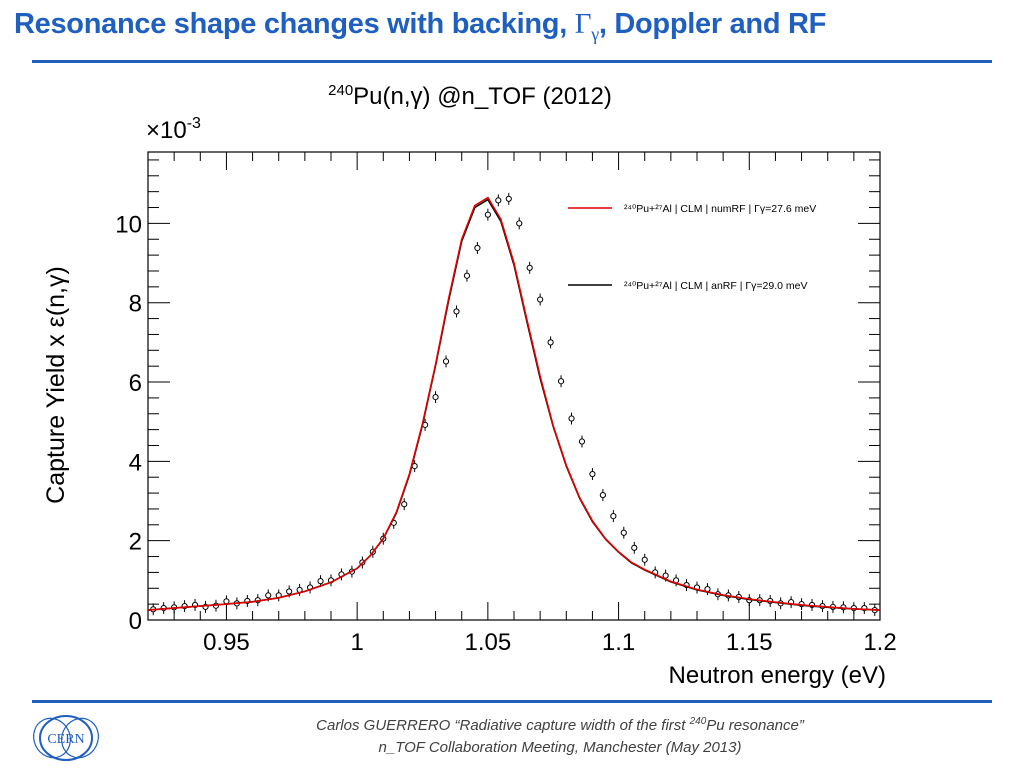  I want to click on gamma-symbol: Γγ, so click(586, 26).